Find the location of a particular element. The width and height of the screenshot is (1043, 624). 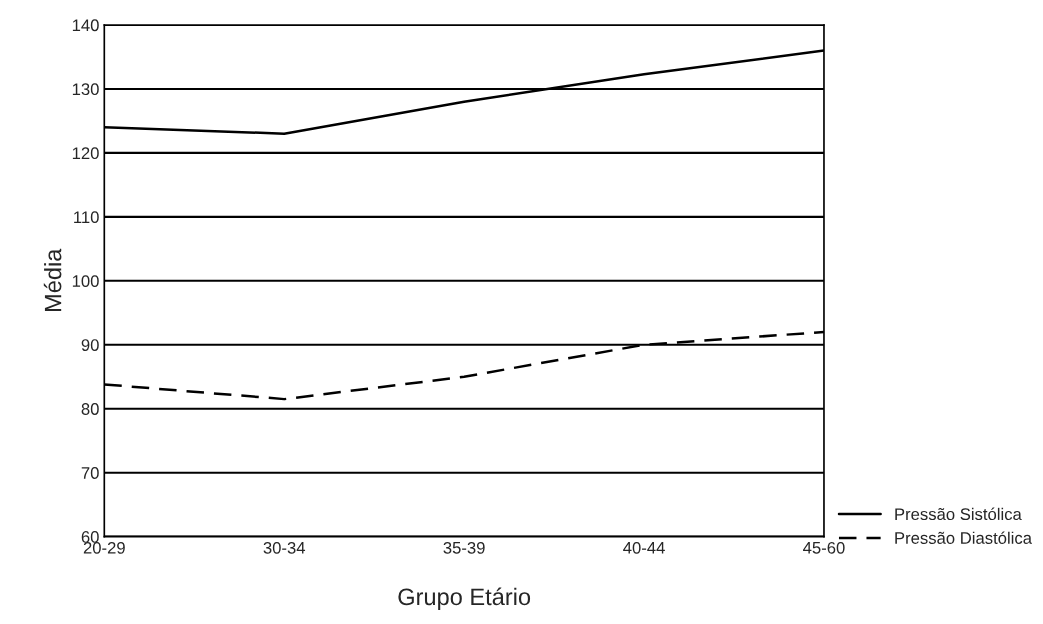

y-axis-title: Média is located at coordinates (52, 280).